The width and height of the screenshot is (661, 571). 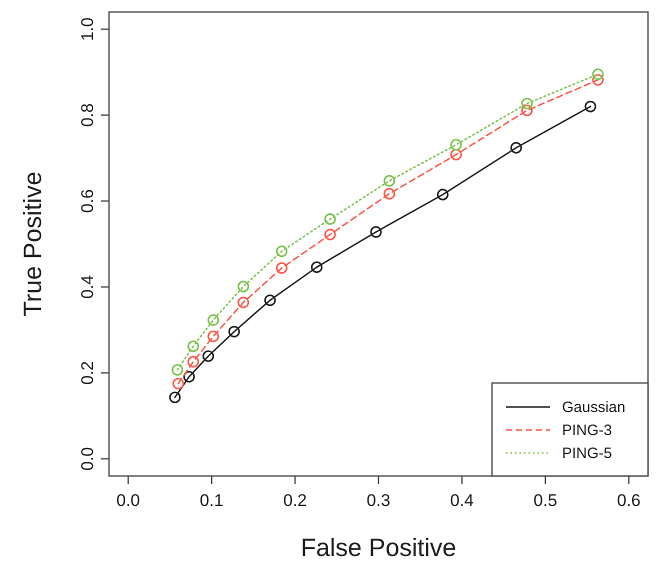 What do you see at coordinates (212, 500) in the screenshot?
I see `x-tick-label: 0.1` at bounding box center [212, 500].